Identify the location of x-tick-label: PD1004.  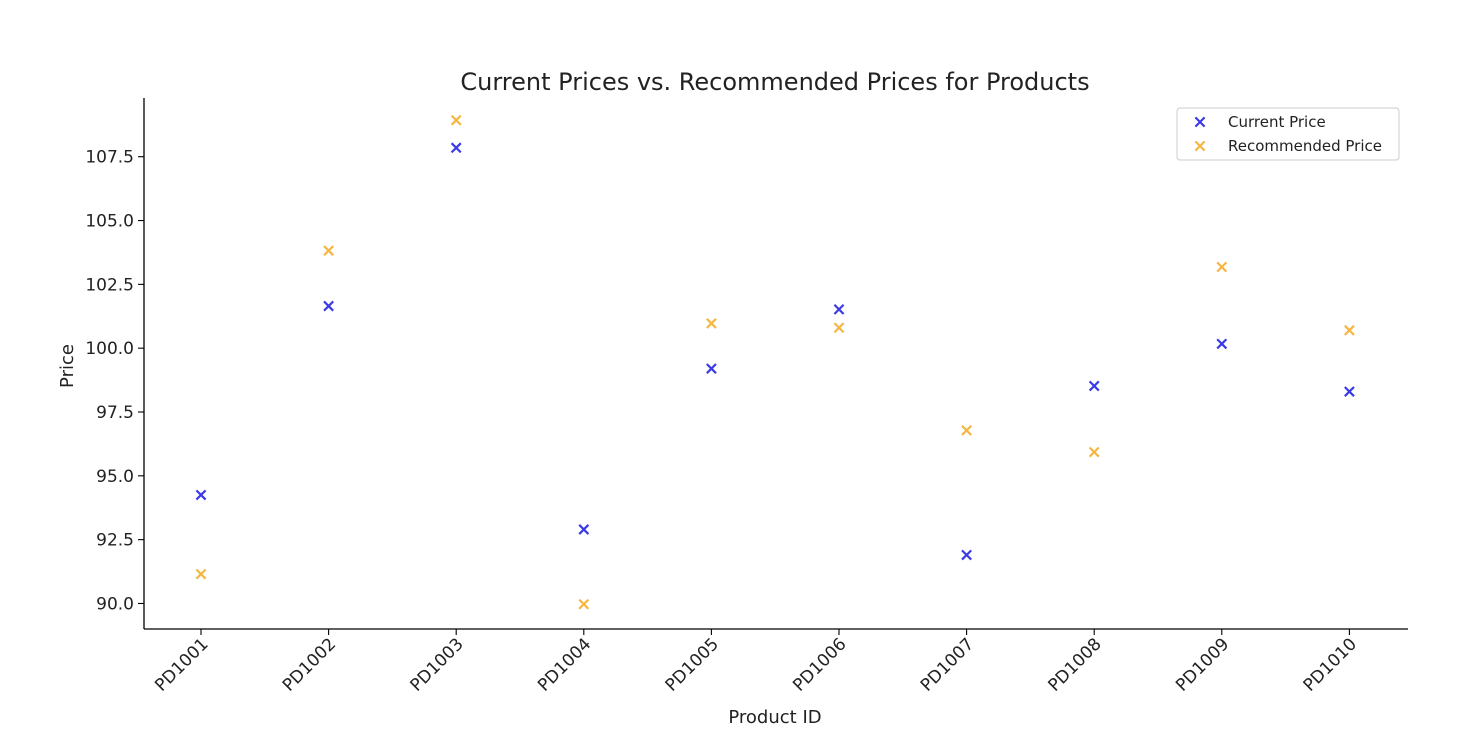
(564, 664).